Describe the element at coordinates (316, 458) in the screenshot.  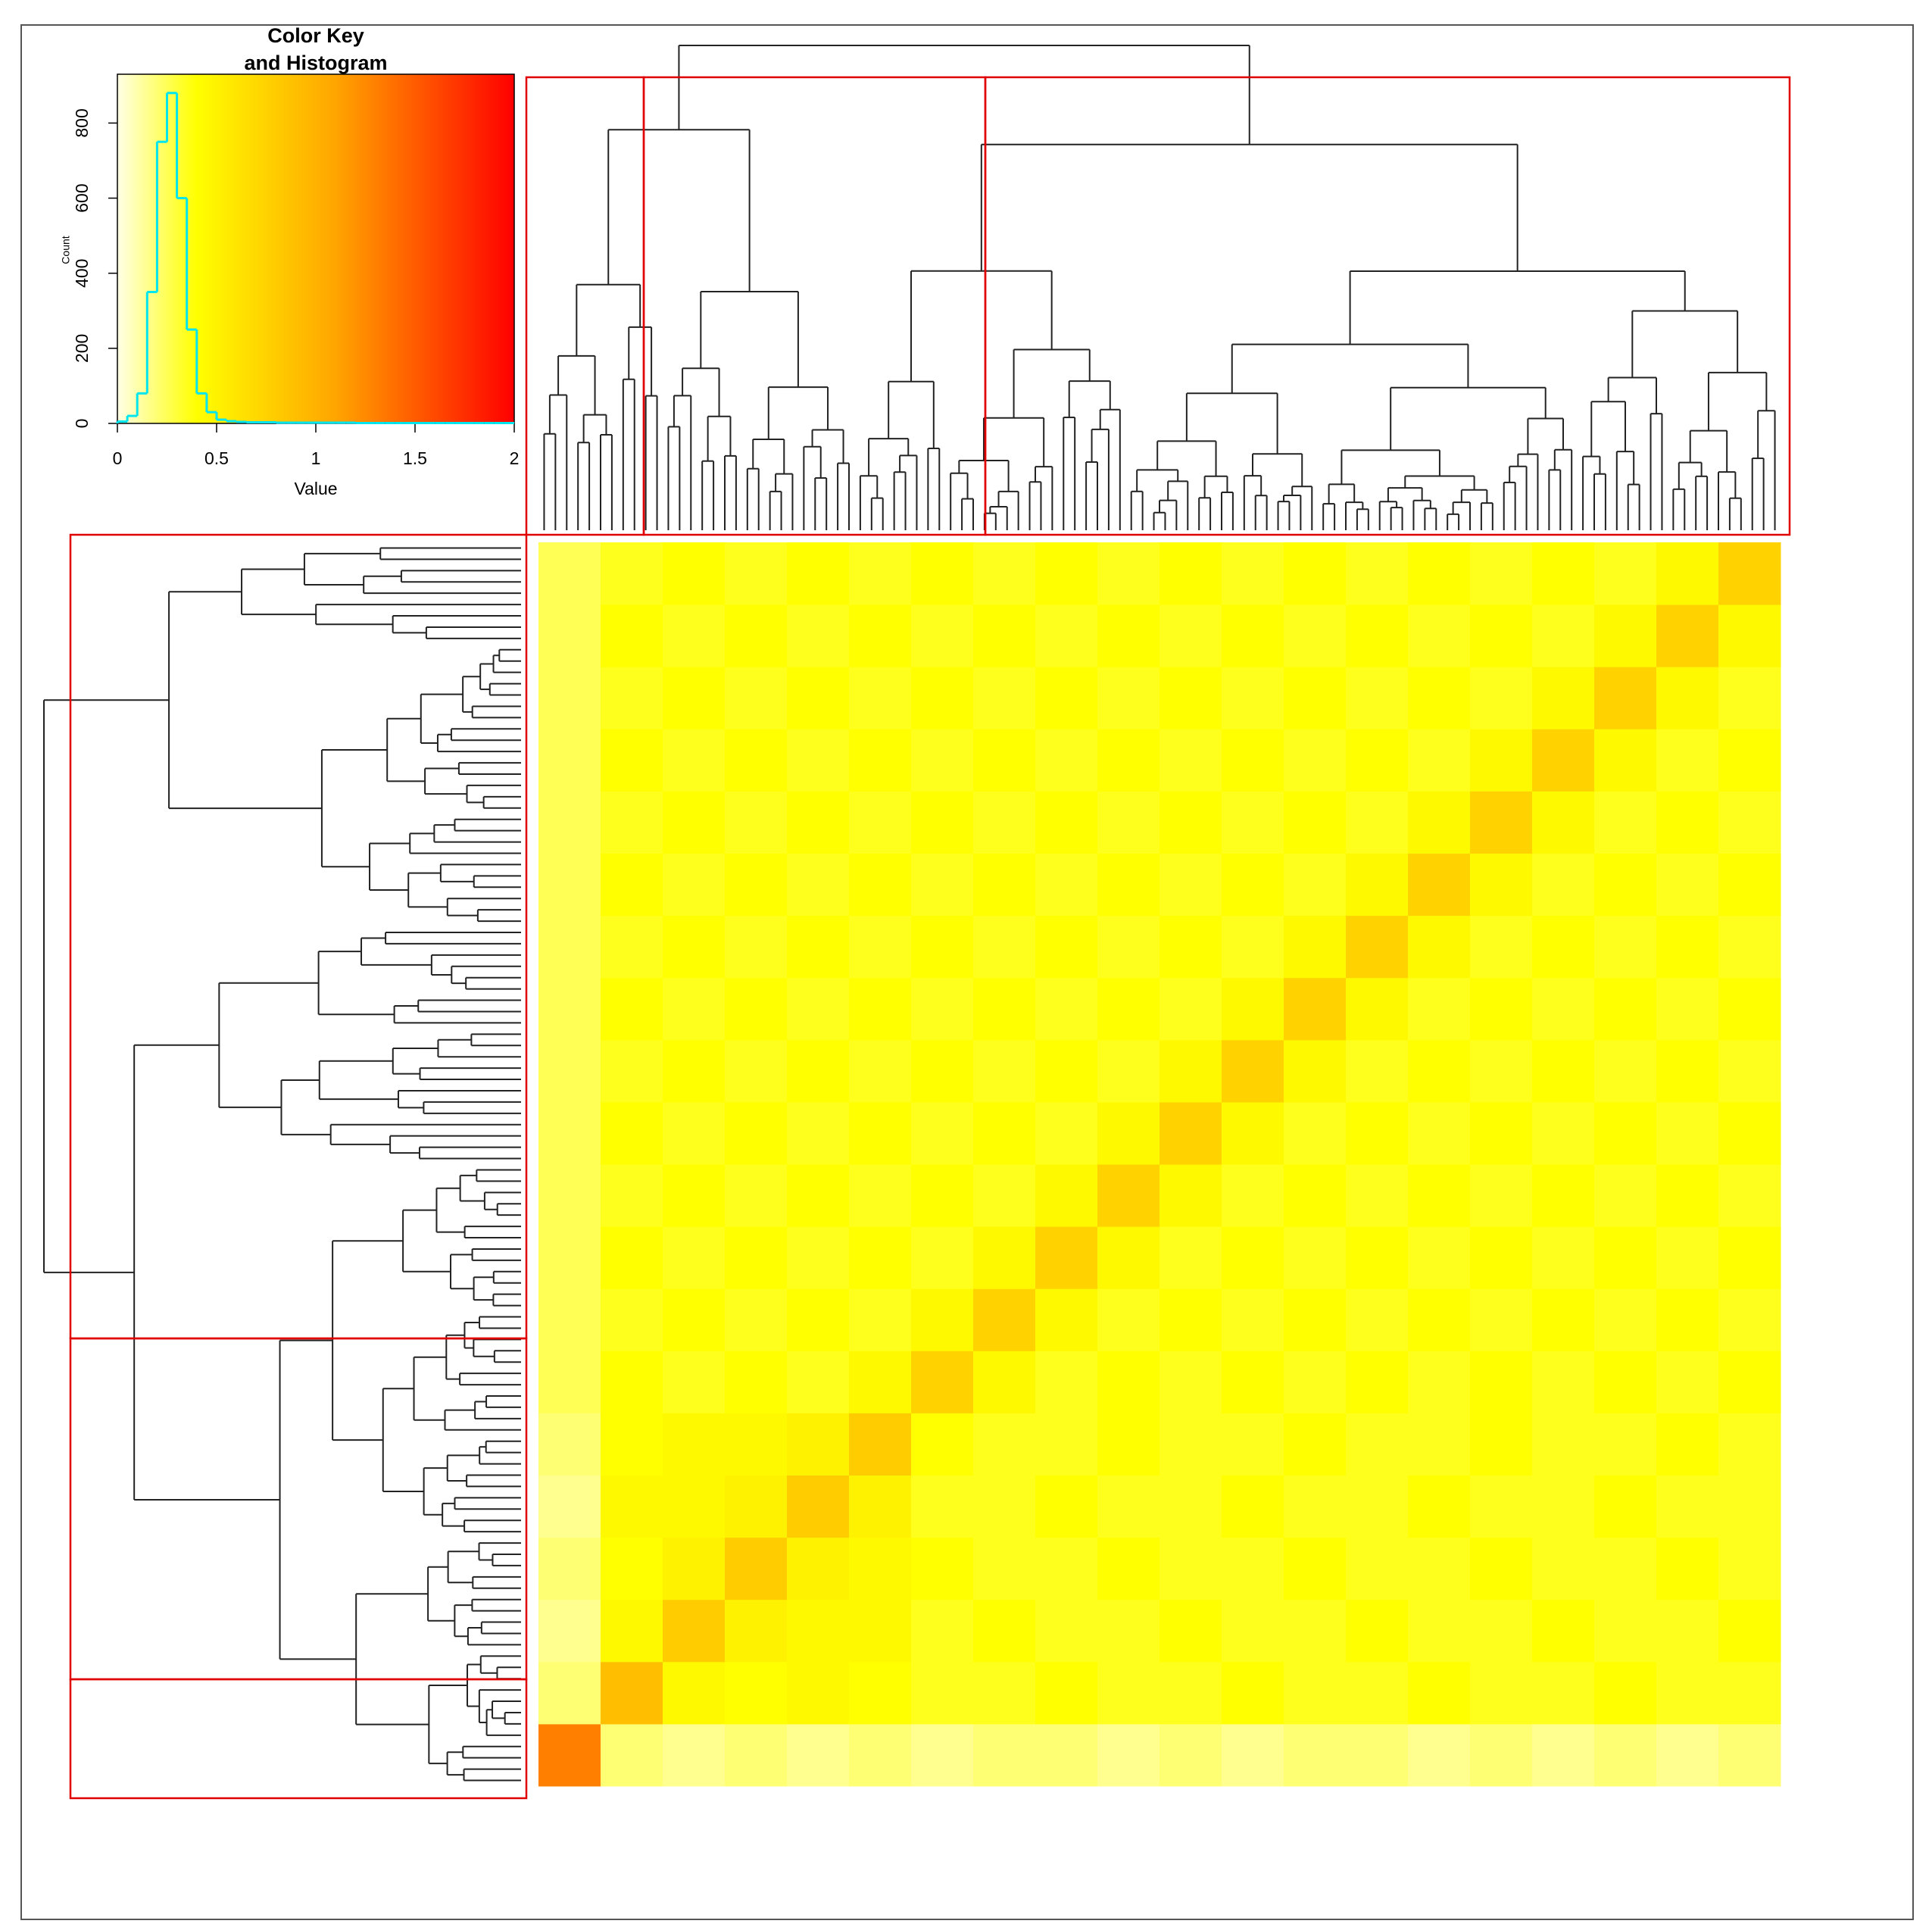
I see `x-tick-label: 1` at that location.